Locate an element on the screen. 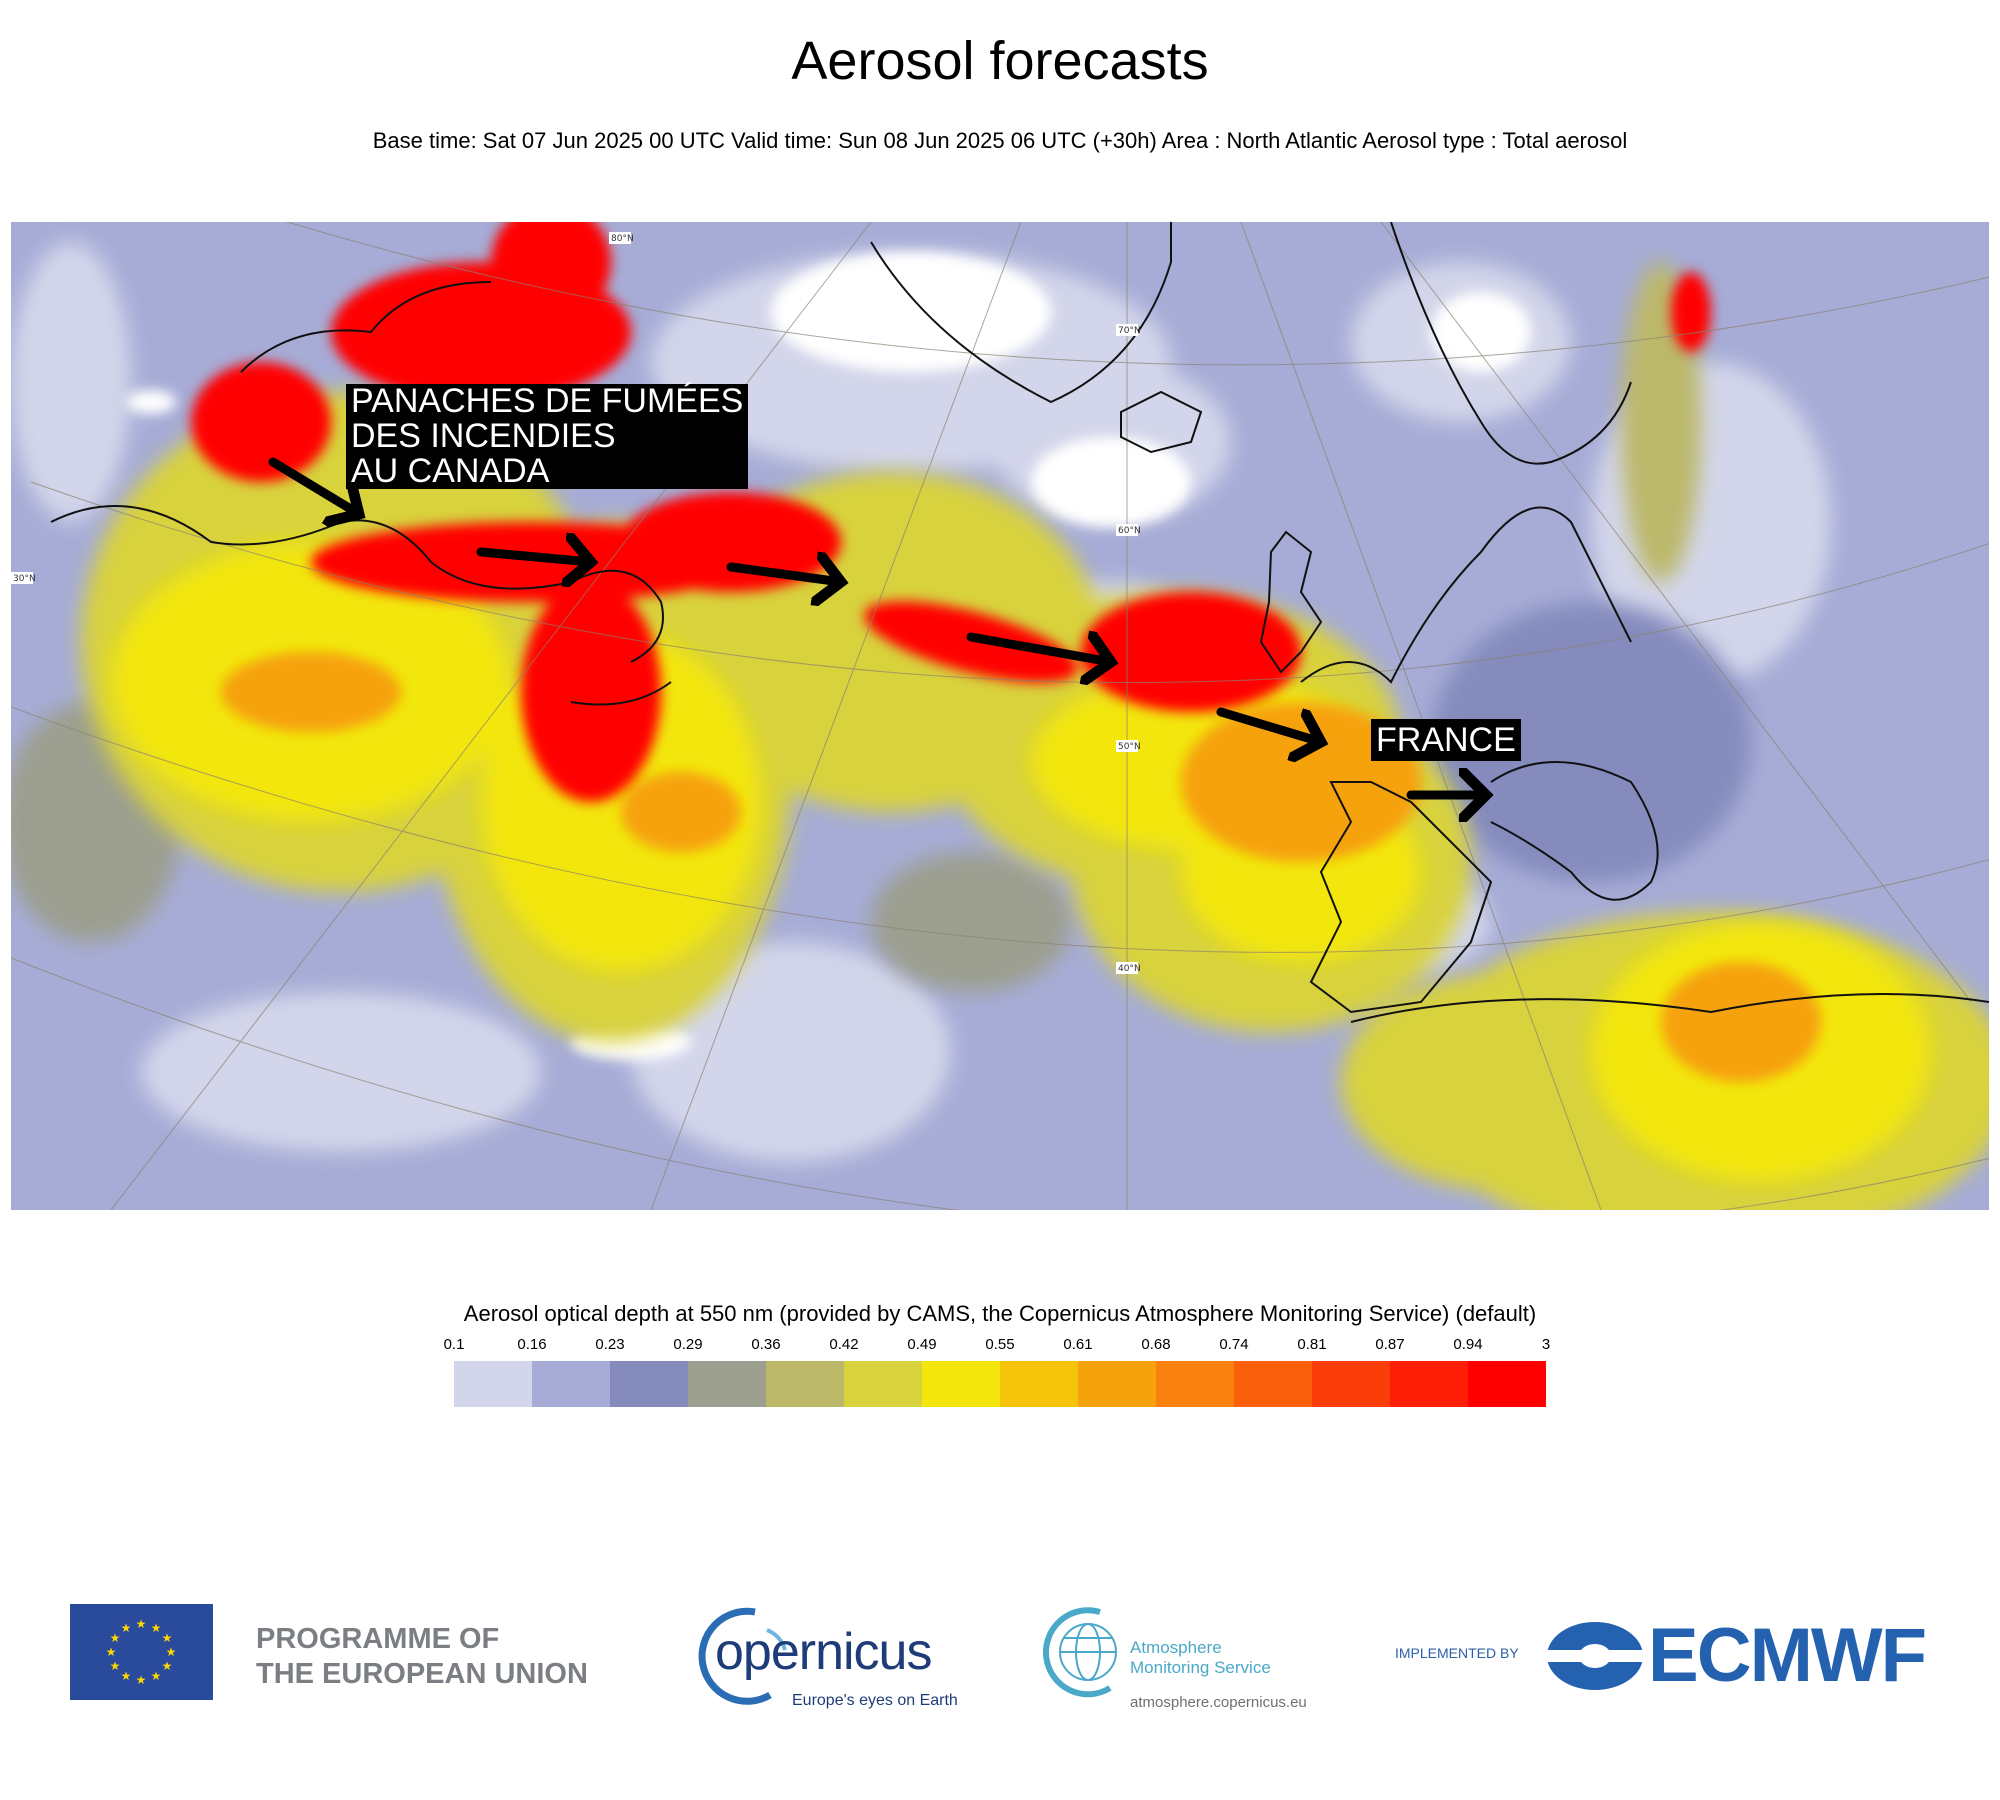 The width and height of the screenshot is (2000, 1800). legend-tick-label: 0.16 is located at coordinates (532, 1344).